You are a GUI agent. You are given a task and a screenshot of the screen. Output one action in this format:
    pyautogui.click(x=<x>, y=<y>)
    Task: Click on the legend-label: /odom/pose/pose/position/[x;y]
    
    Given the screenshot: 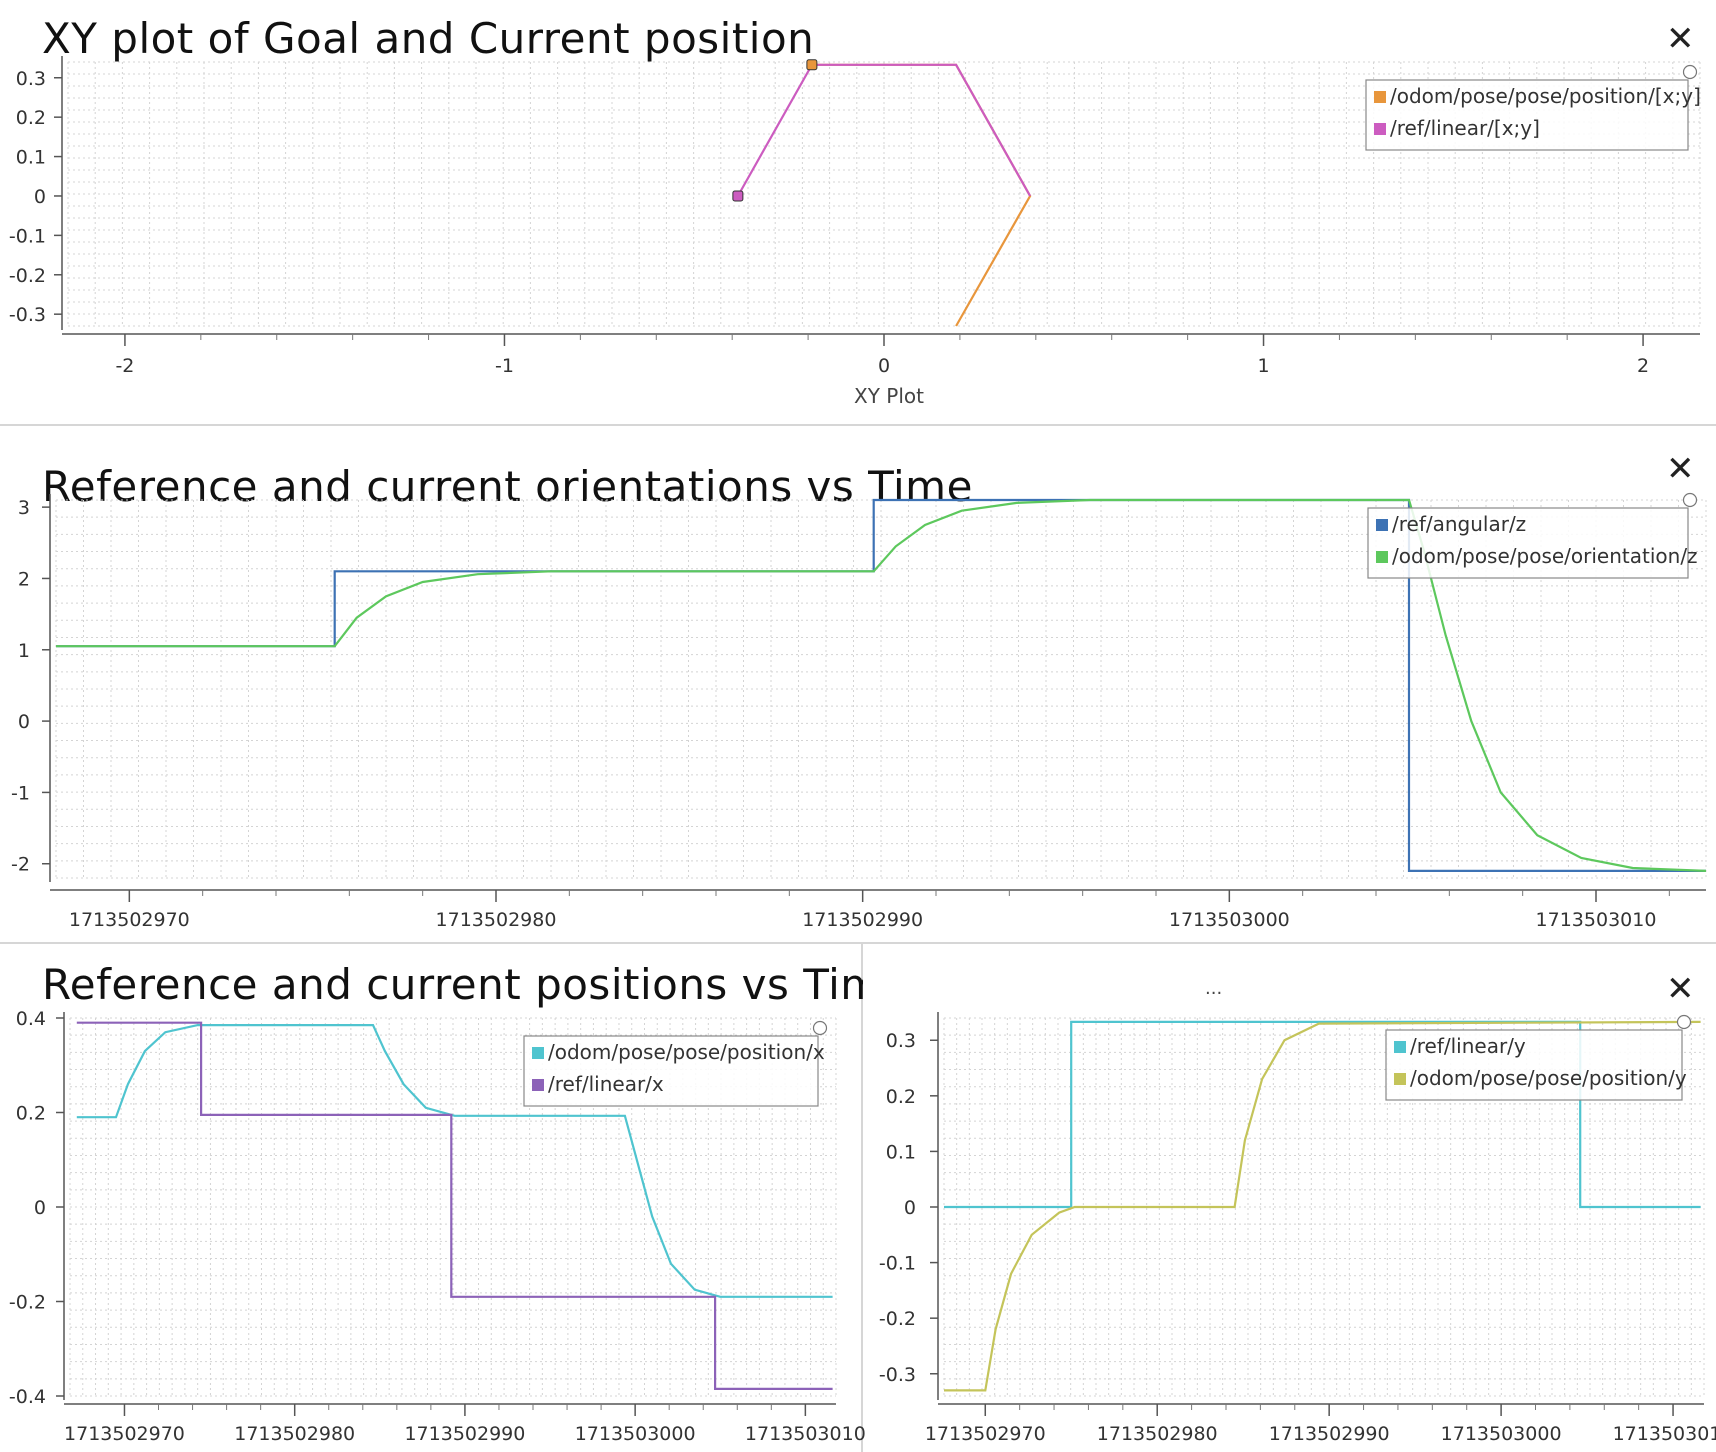 What is the action you would take?
    pyautogui.click(x=1545, y=96)
    